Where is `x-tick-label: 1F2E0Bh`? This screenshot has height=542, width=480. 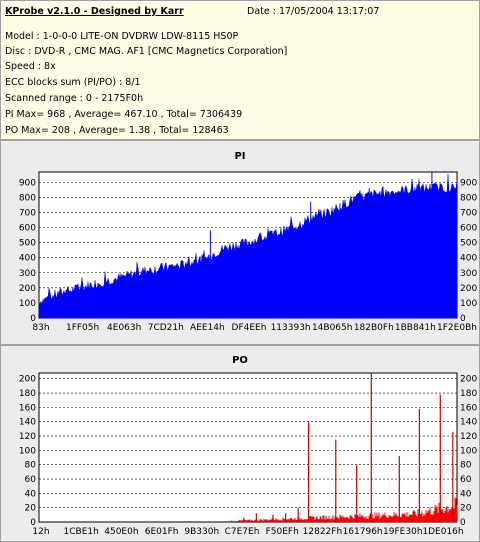
x-tick-label: 1F2E0Bh is located at coordinates (457, 328).